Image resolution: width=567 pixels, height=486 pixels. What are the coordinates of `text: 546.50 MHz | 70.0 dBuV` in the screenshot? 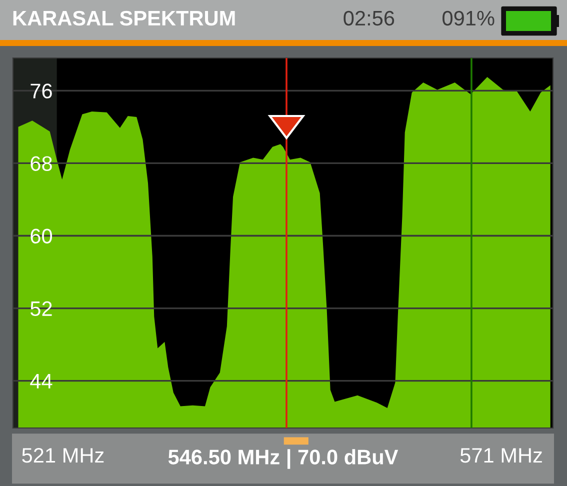 It's located at (283, 459).